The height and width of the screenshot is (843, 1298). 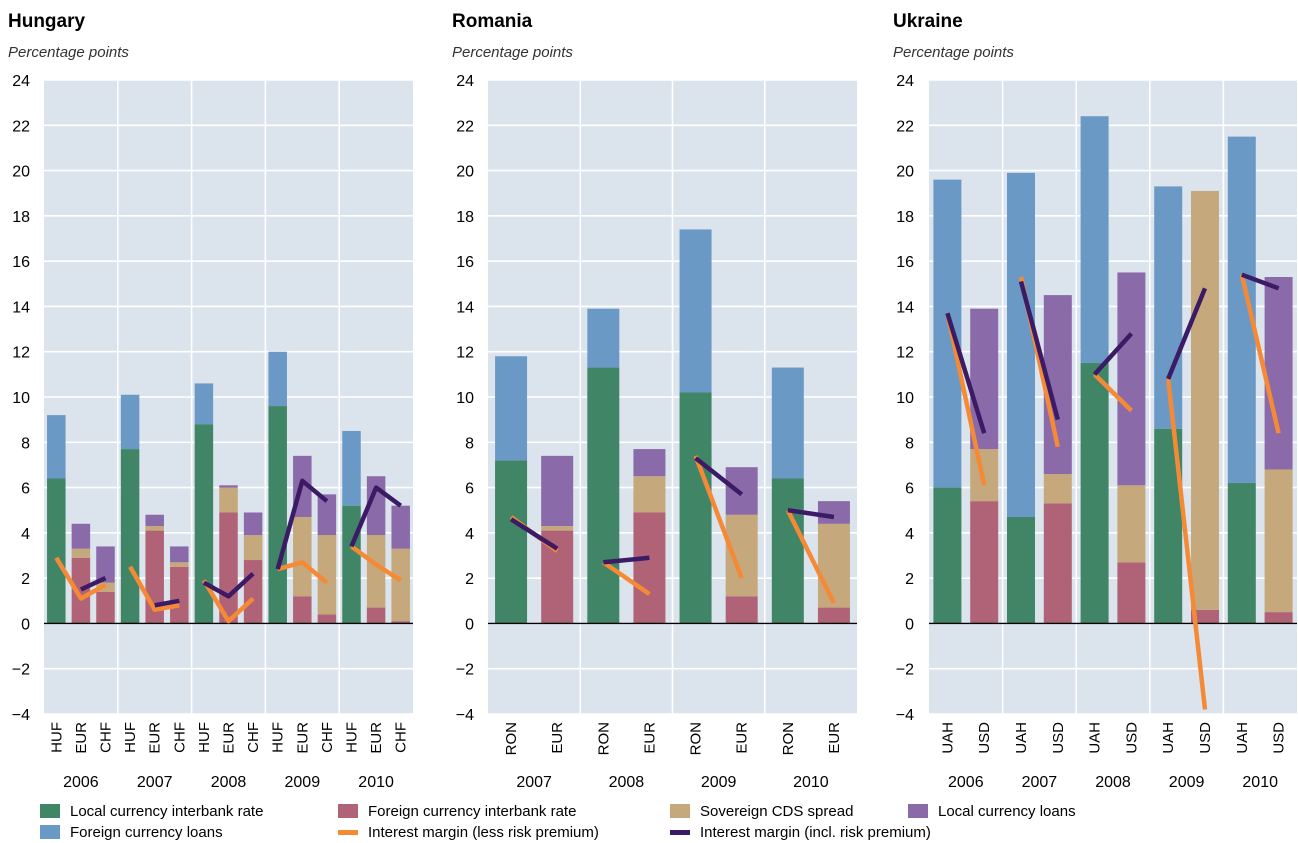 I want to click on hungary-xtick-label-2007-chf: CHF, so click(x=179, y=737).